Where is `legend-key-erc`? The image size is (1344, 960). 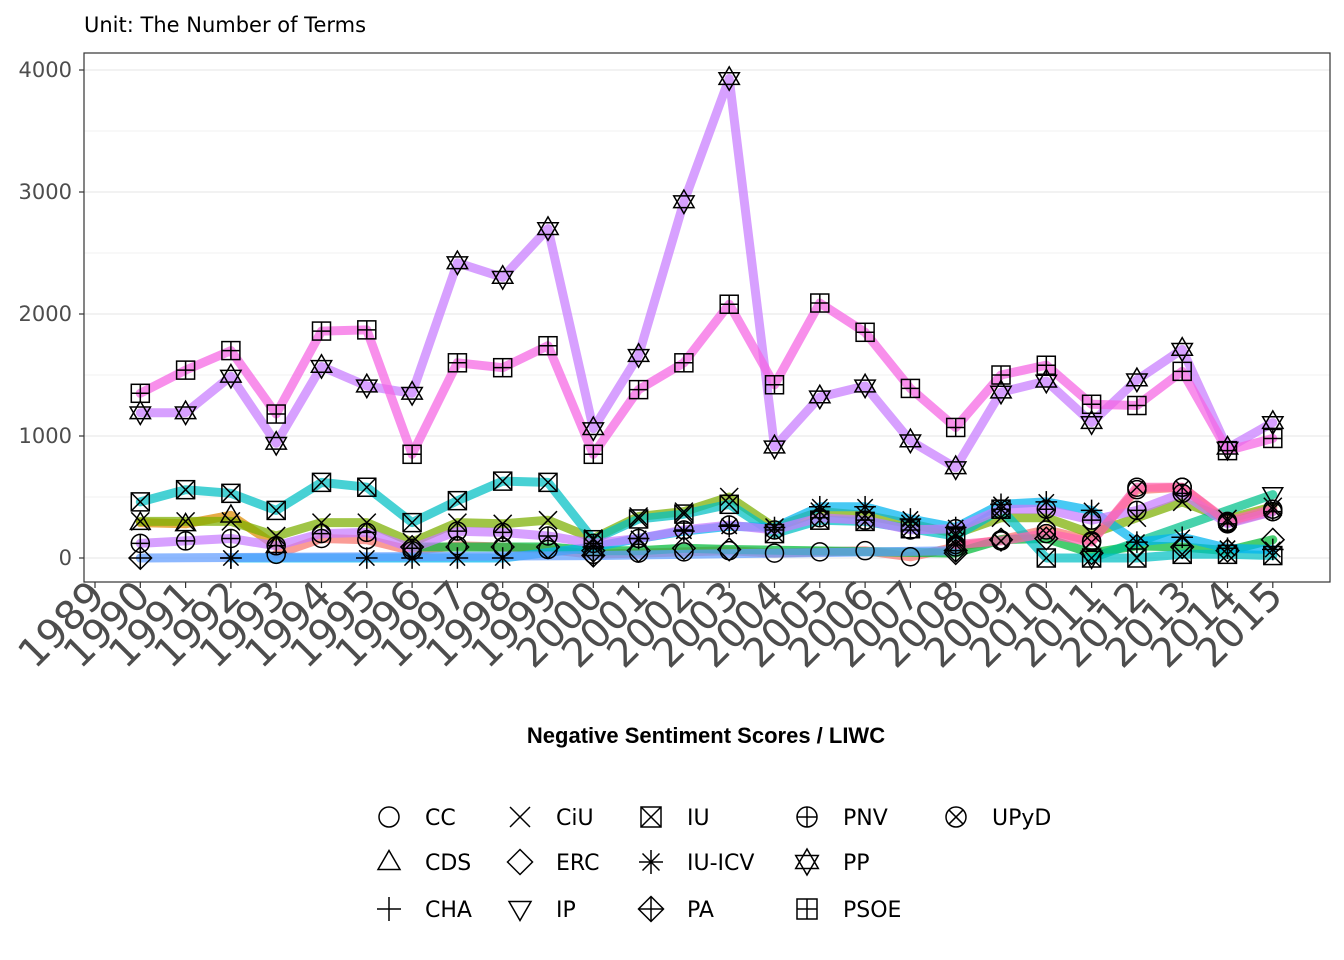 legend-key-erc is located at coordinates (520, 862).